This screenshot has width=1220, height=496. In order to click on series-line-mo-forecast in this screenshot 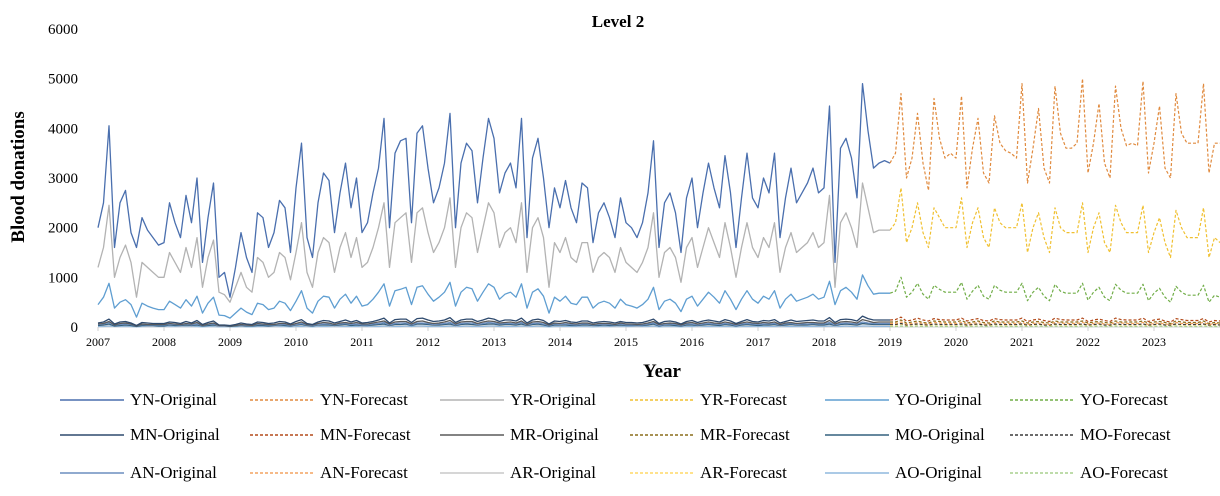, I will do `click(1055, 324)`.